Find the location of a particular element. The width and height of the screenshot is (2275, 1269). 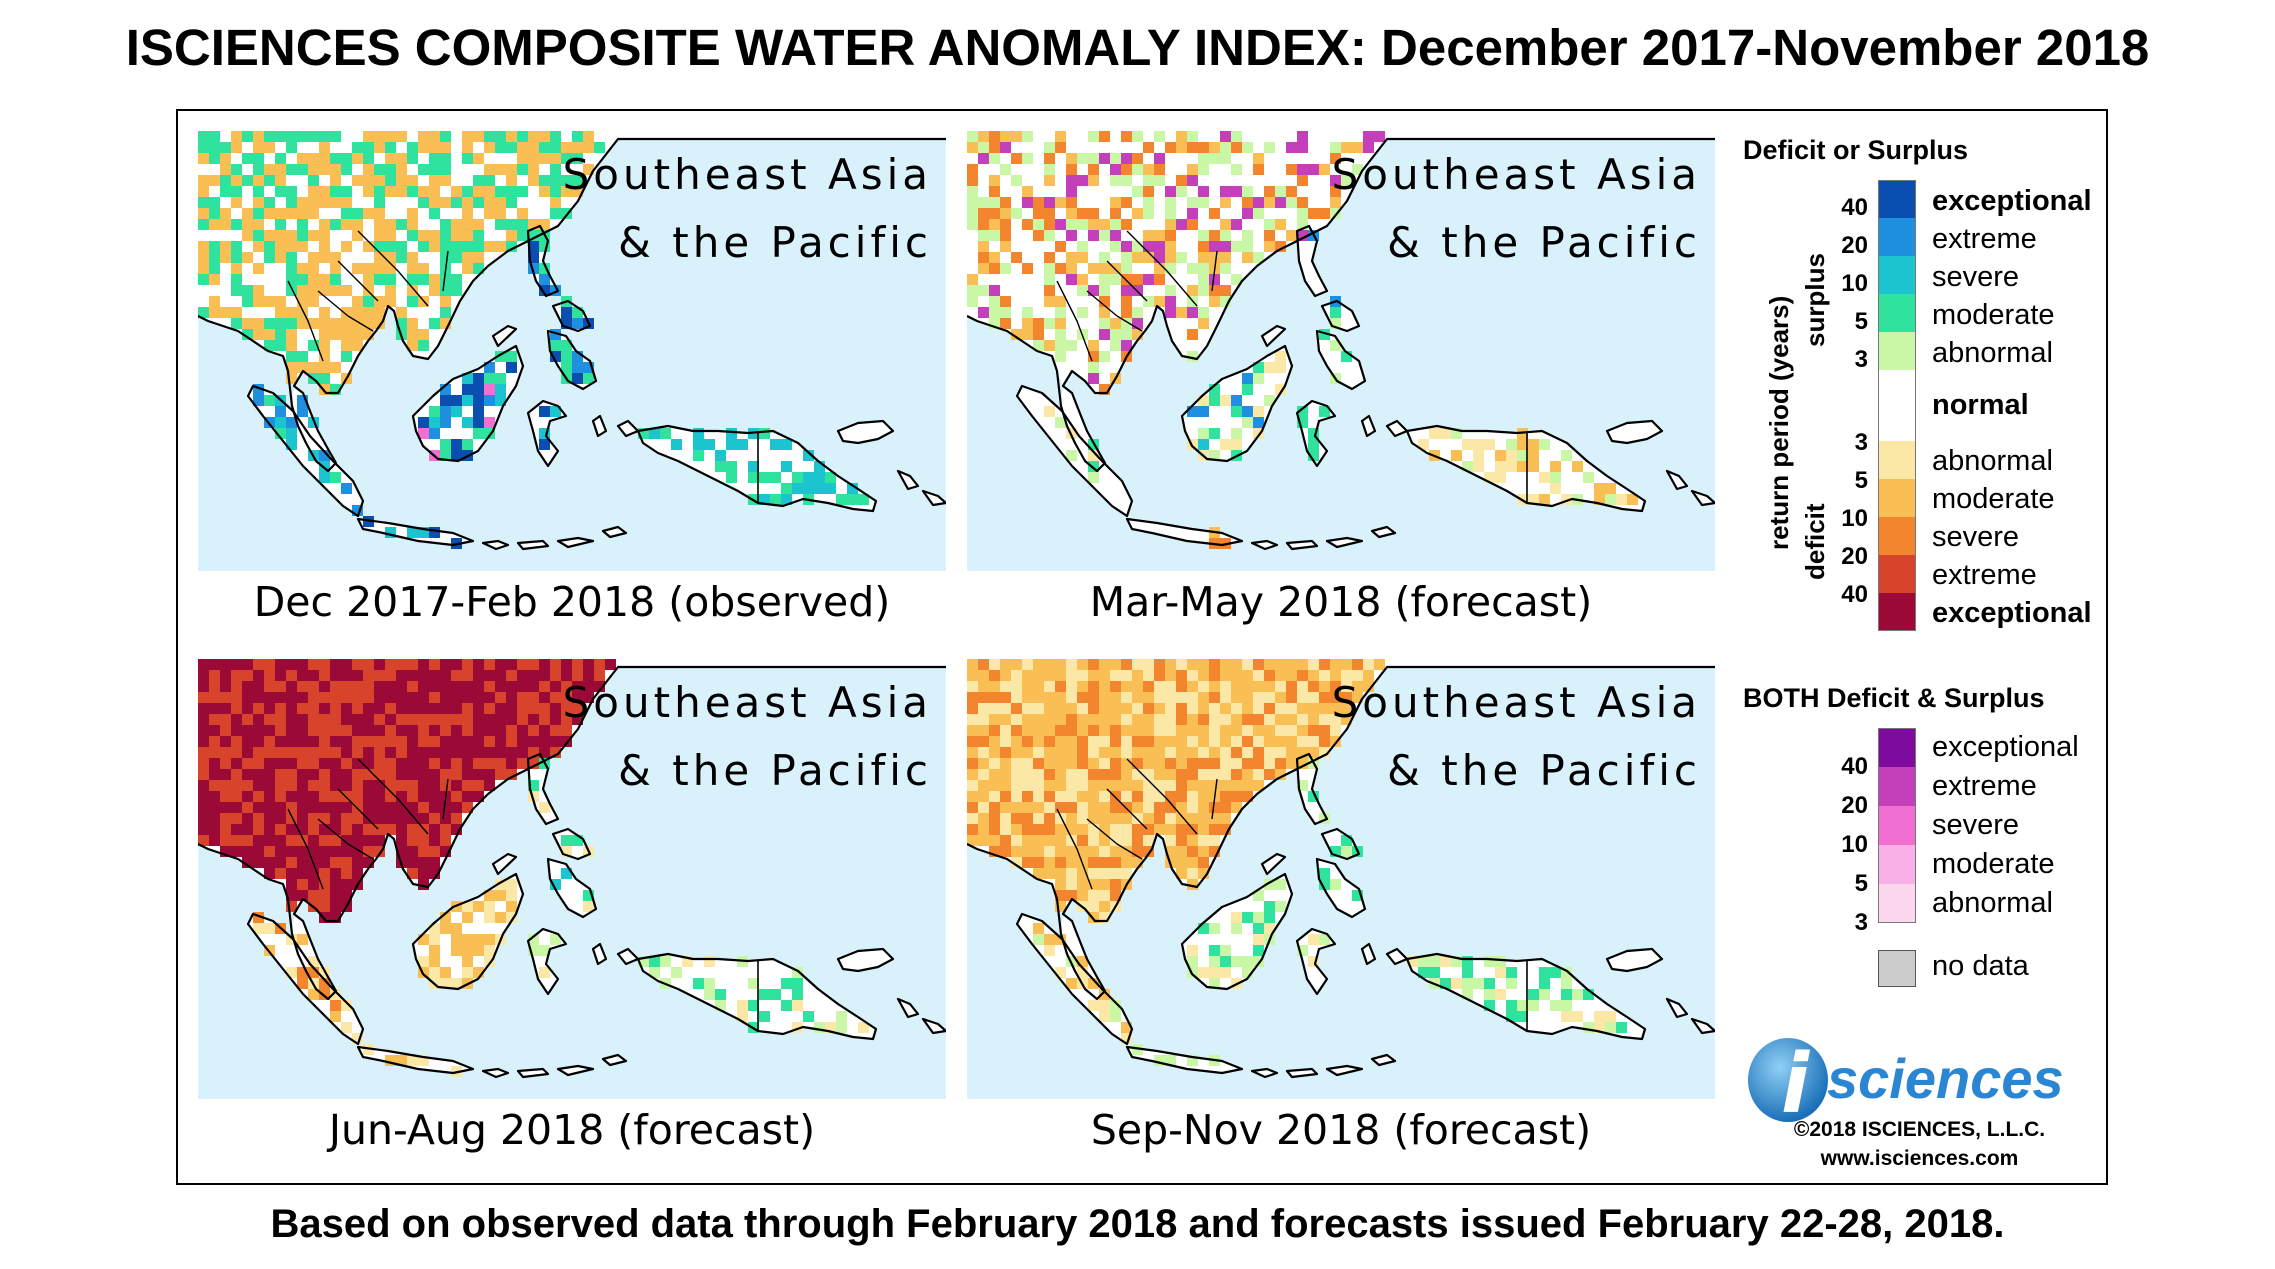

legend-tick: 40 is located at coordinates (1854, 594).